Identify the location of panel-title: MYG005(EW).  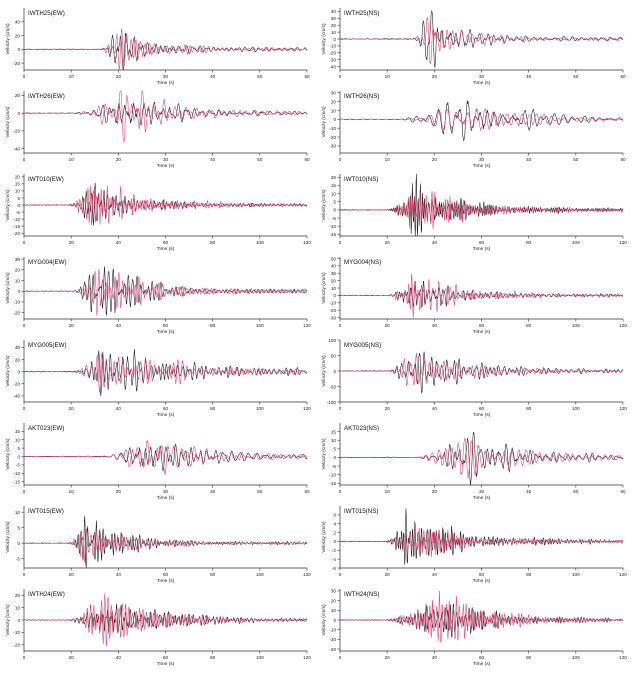
(47, 345).